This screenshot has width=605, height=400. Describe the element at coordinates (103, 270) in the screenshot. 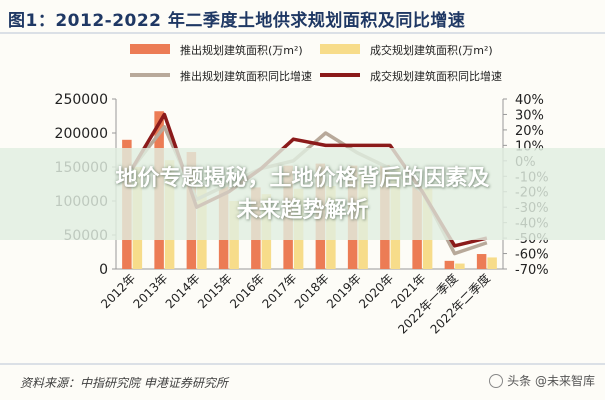

I see `left-tick-label: 0` at that location.